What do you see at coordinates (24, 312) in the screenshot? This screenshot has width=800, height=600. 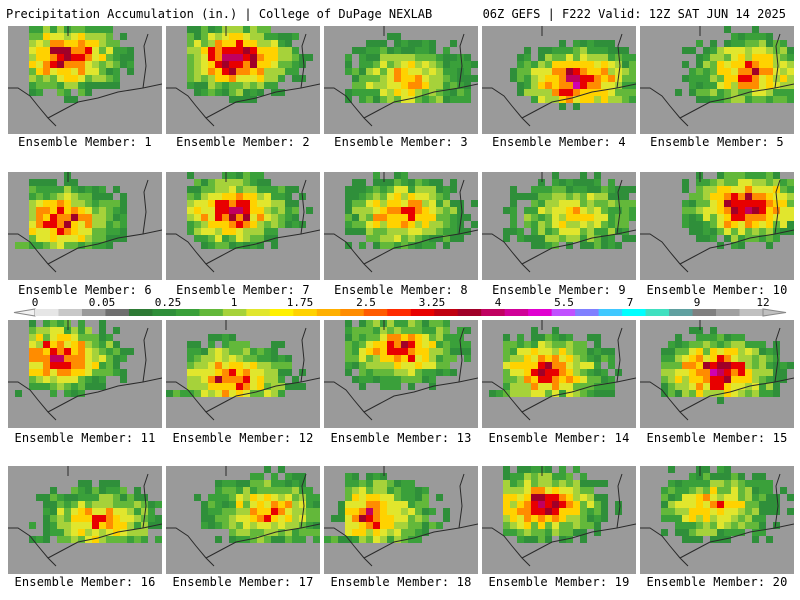 I see `colorbar-min-arrow` at bounding box center [24, 312].